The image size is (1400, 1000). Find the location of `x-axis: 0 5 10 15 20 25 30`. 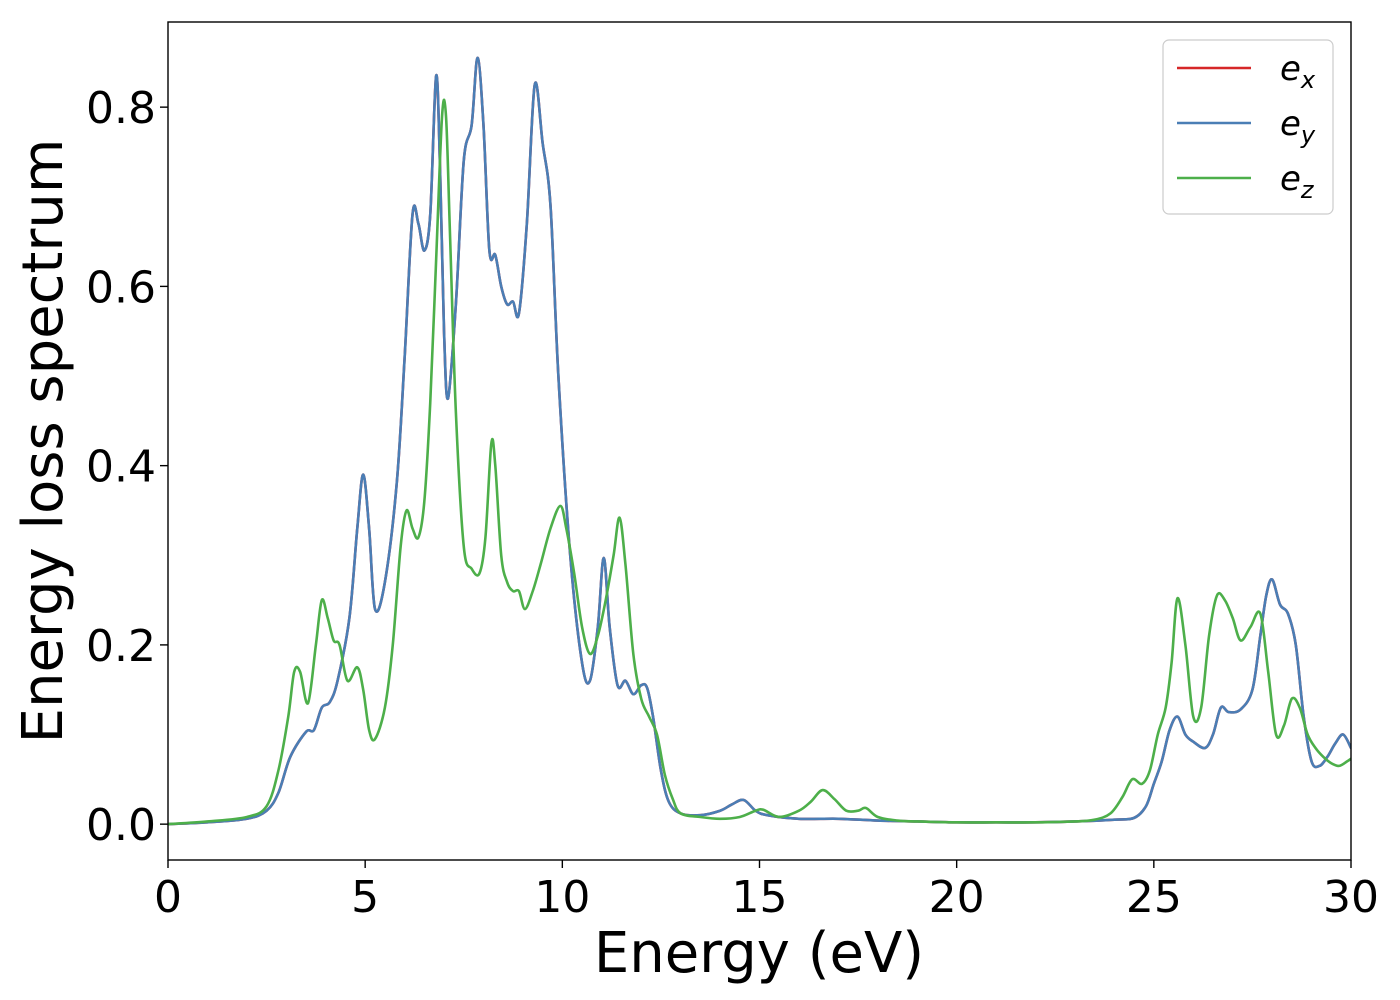

x-axis: 0 5 10 15 20 25 30 is located at coordinates (766, 891).